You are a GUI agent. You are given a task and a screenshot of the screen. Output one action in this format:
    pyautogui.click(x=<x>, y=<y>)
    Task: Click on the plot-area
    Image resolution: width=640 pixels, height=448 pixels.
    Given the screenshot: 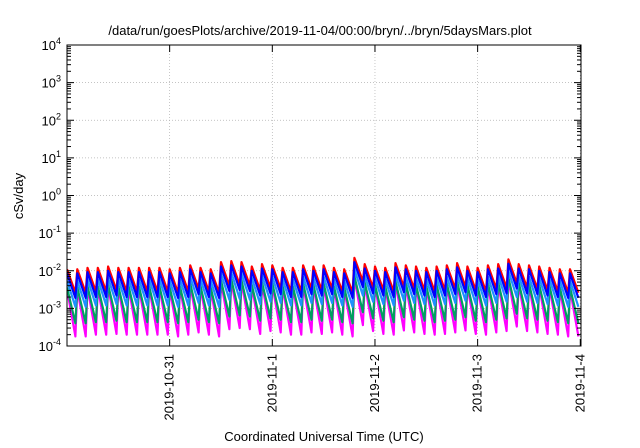 What is the action you would take?
    pyautogui.click(x=323, y=297)
    